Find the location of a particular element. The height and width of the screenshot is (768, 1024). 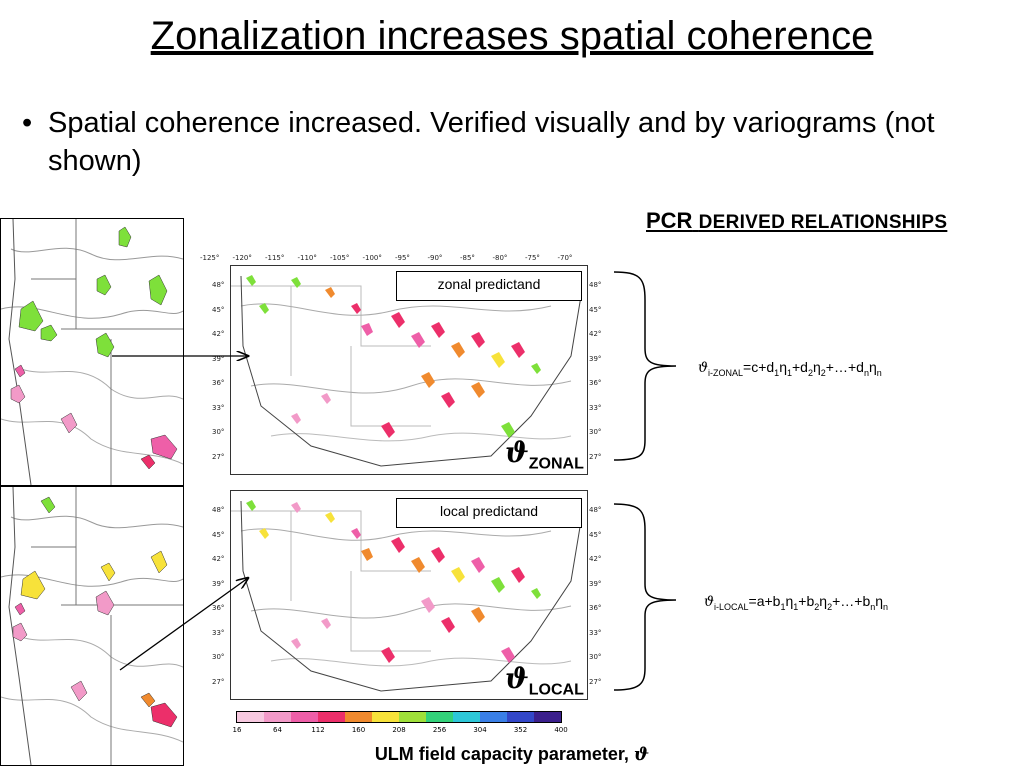

longitude-tick: -70° is located at coordinates (565, 258).